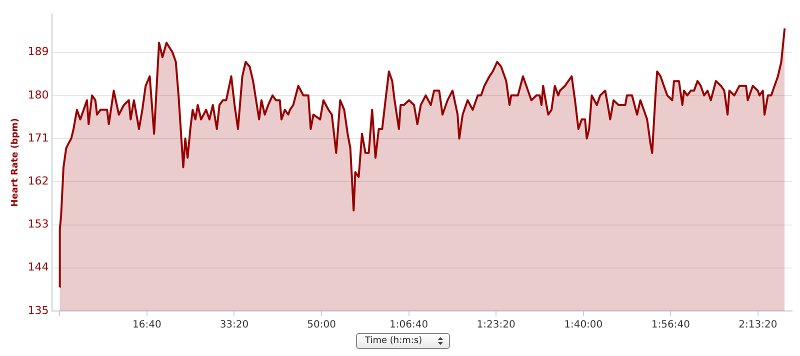 The width and height of the screenshot is (800, 356). What do you see at coordinates (38, 181) in the screenshot?
I see `y-tick-label: 162` at bounding box center [38, 181].